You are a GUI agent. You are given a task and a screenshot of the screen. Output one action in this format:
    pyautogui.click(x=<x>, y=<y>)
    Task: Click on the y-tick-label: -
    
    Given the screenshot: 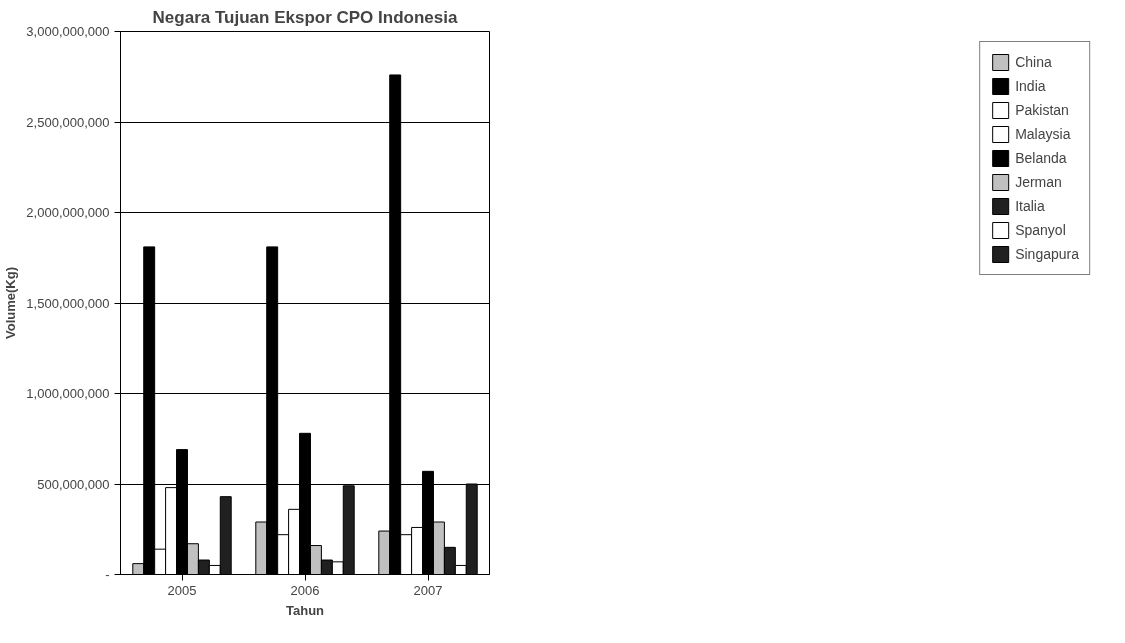 What is the action you would take?
    pyautogui.click(x=107, y=574)
    